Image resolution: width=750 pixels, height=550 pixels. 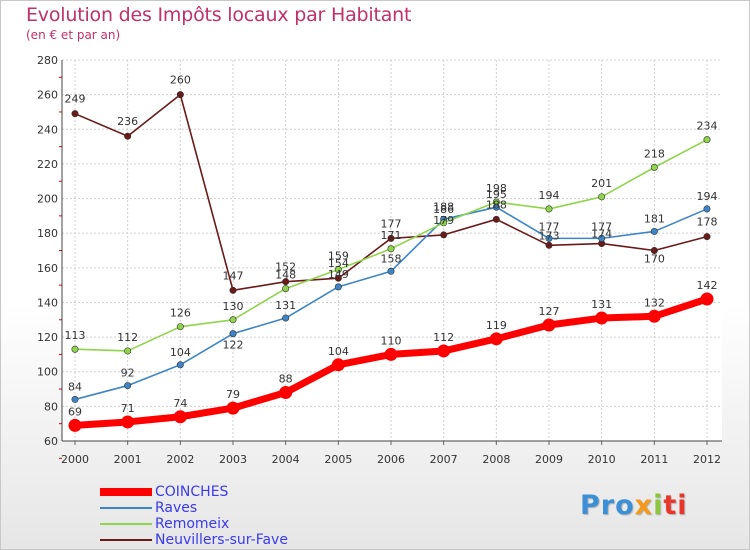 I want to click on data-label-remomeix: 234, so click(x=707, y=126).